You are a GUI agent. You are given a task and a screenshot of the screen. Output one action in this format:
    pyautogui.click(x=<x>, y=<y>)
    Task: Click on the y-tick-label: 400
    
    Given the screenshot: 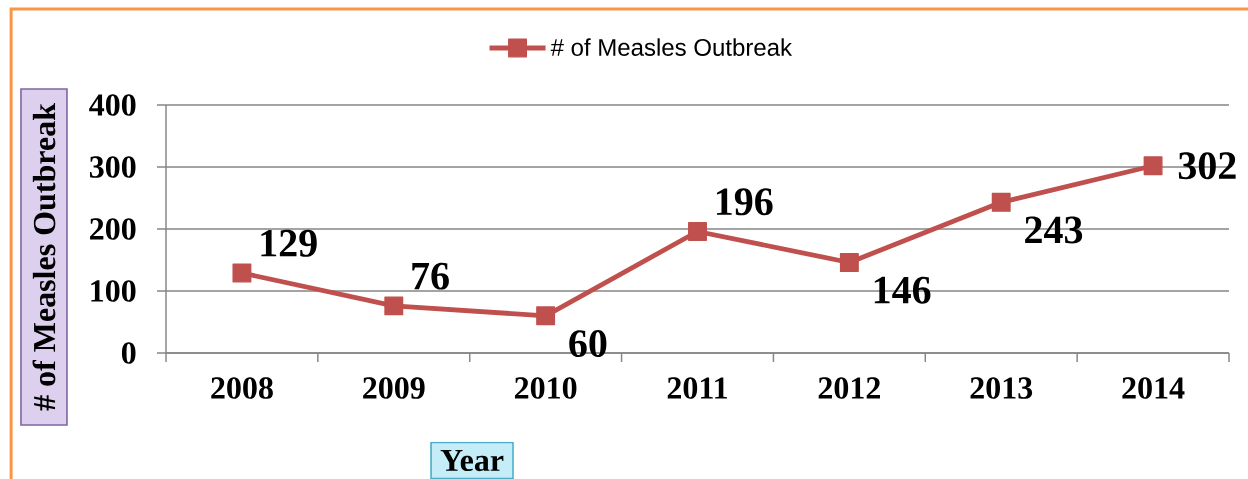 What is the action you would take?
    pyautogui.click(x=112, y=105)
    